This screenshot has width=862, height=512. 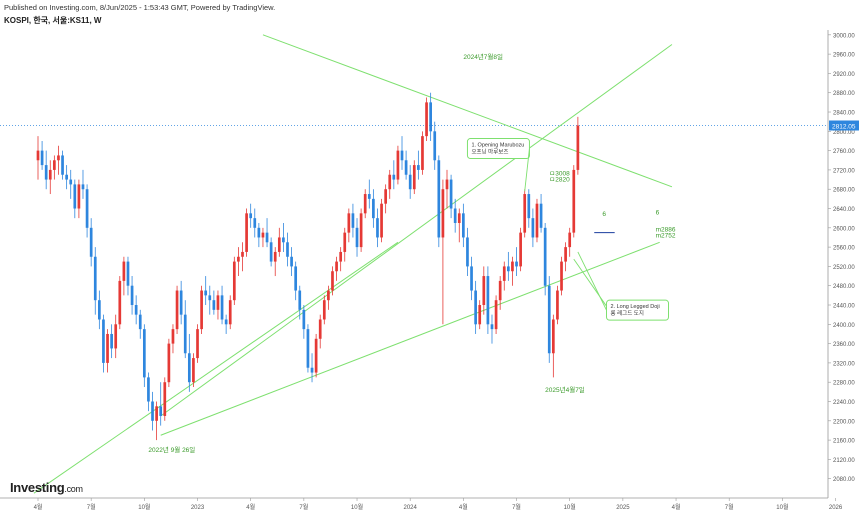 What do you see at coordinates (844, 36) in the screenshot?
I see `y-tick-label: 3000.00` at bounding box center [844, 36].